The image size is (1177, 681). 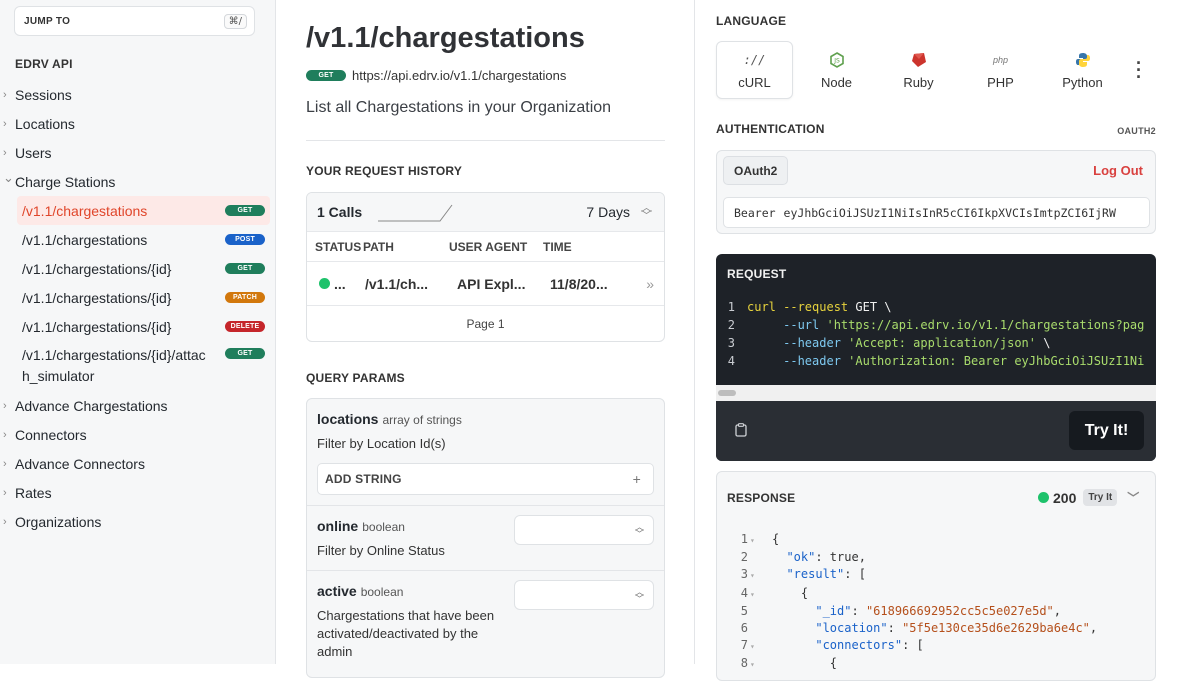 What do you see at coordinates (833, 610) in the screenshot?
I see `json-token: "_id"` at bounding box center [833, 610].